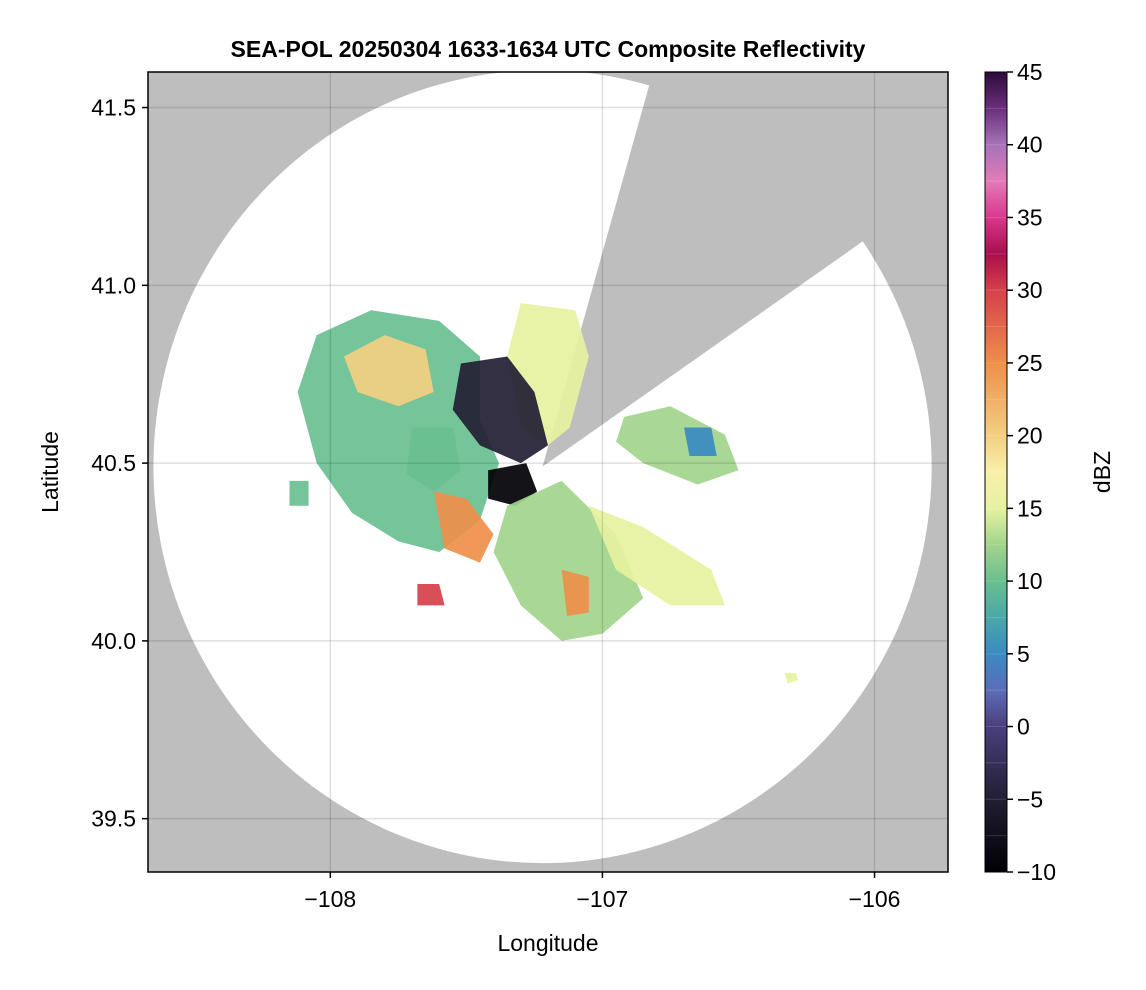 This screenshot has height=990, width=1146. What do you see at coordinates (656, 555) in the screenshot?
I see `echo-southeast-band` at bounding box center [656, 555].